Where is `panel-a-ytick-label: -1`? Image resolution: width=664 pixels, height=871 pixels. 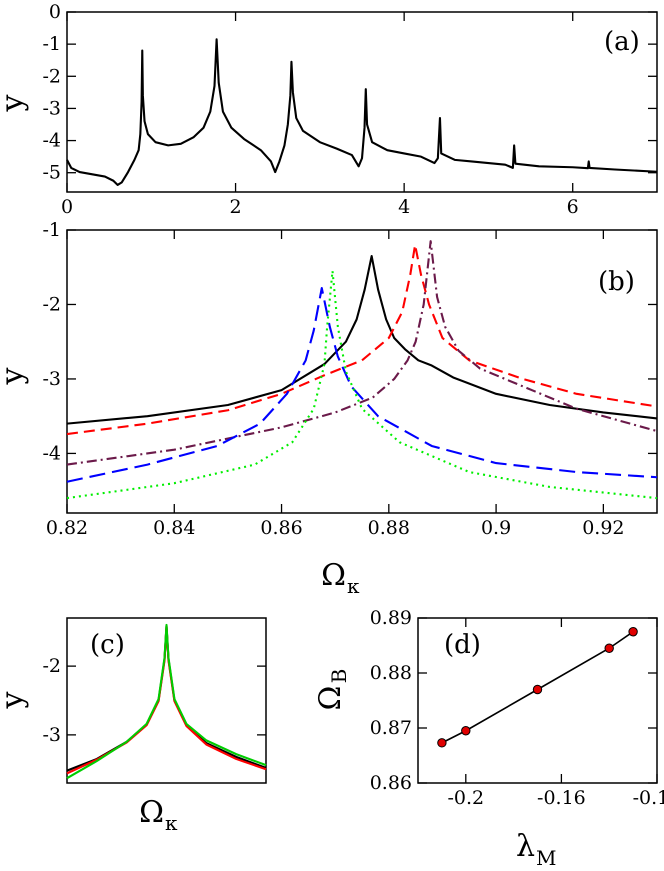 panel-a-ytick-label: -1 is located at coordinates (51, 44).